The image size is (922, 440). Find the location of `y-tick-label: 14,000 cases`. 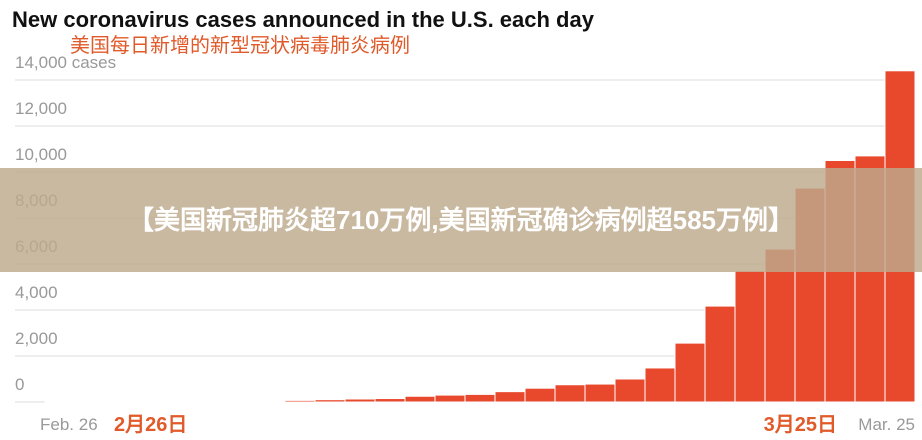

y-tick-label: 14,000 cases is located at coordinates (65, 62).